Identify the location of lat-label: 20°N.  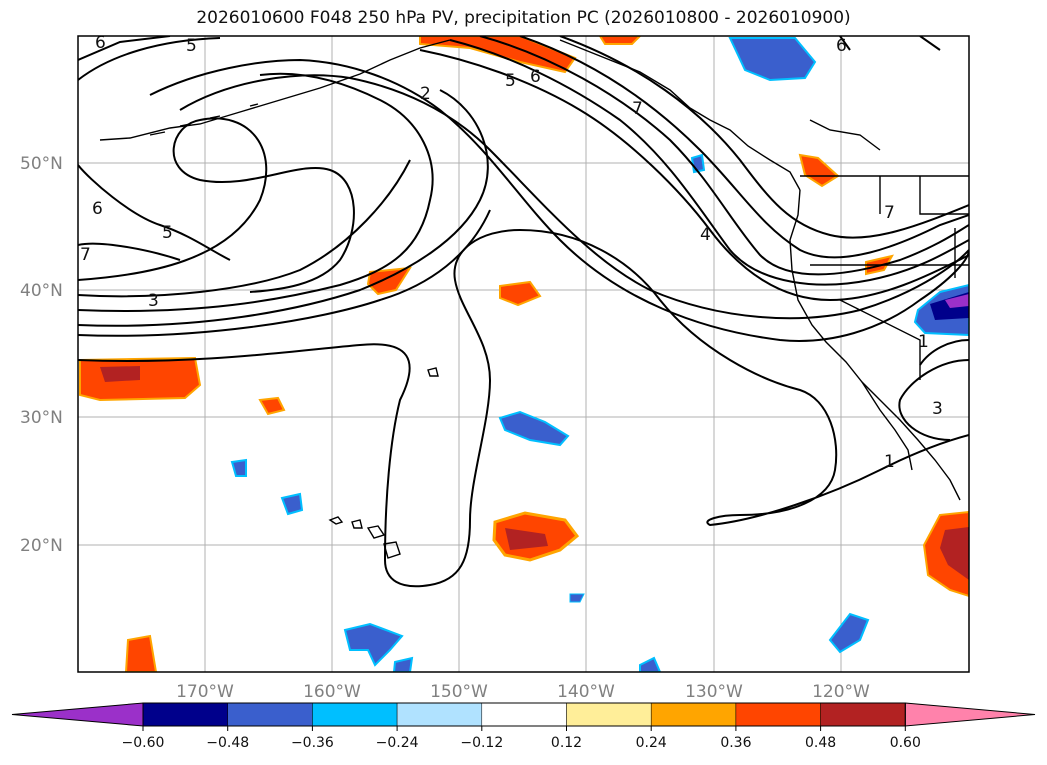
(41, 546).